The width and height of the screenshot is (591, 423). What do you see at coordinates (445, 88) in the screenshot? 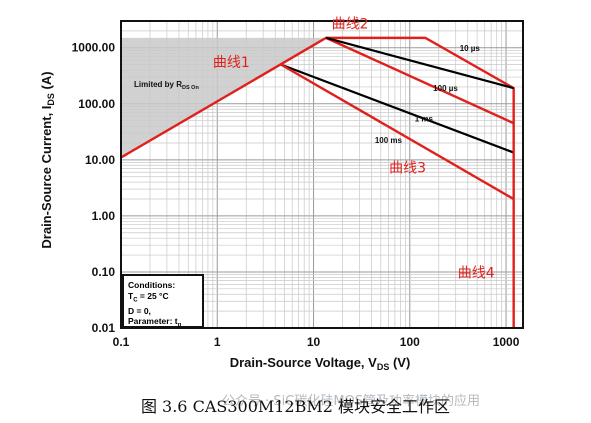
I see `pulse-width-label: 100 µs` at bounding box center [445, 88].